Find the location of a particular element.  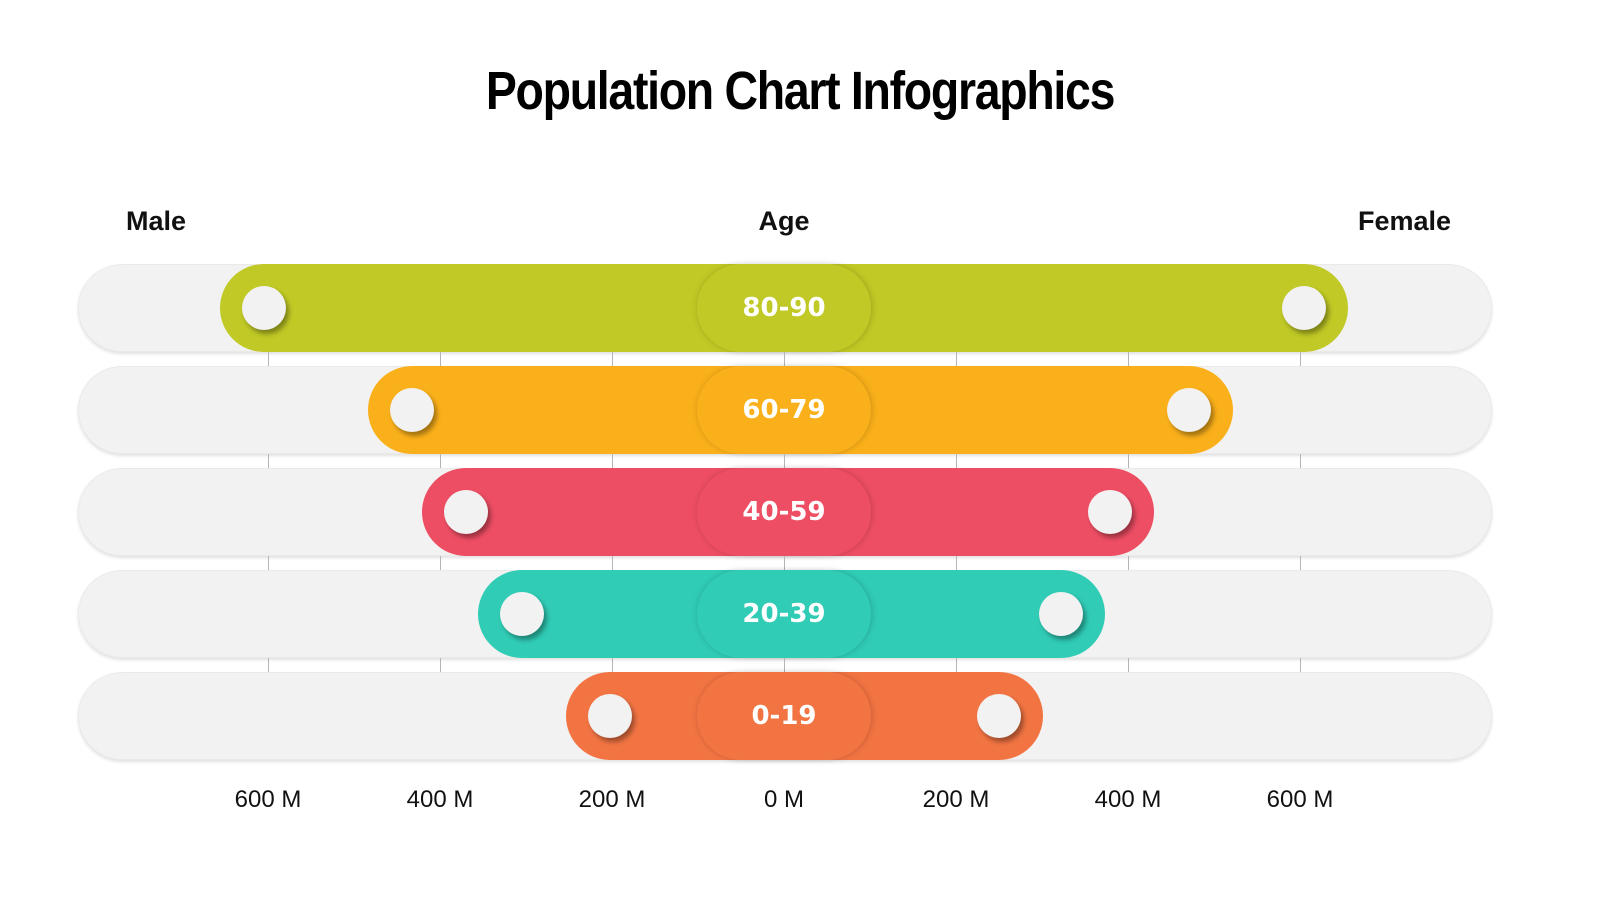

male-header: Male is located at coordinates (156, 221).